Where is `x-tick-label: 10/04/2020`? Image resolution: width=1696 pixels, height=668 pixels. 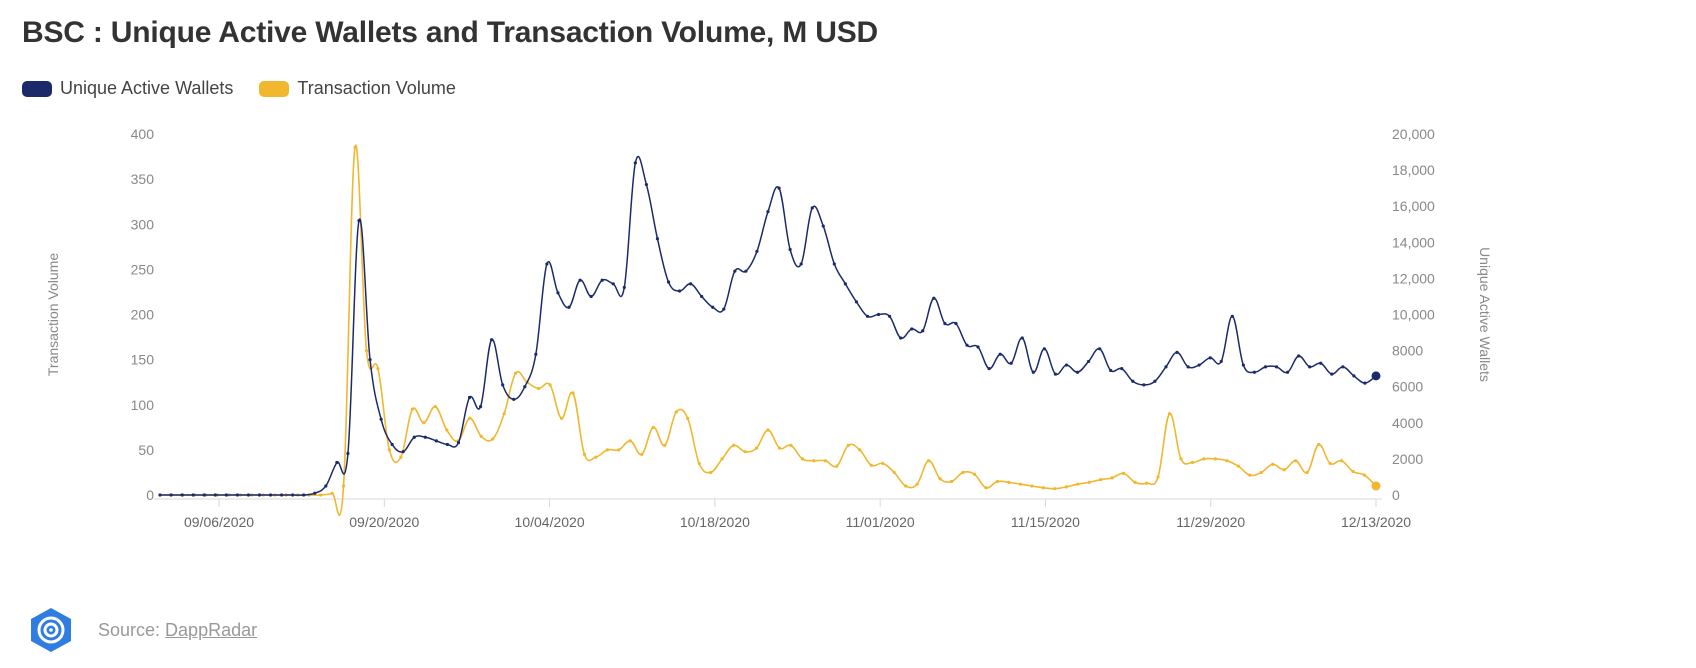
x-tick-label: 10/04/2020 is located at coordinates (550, 522).